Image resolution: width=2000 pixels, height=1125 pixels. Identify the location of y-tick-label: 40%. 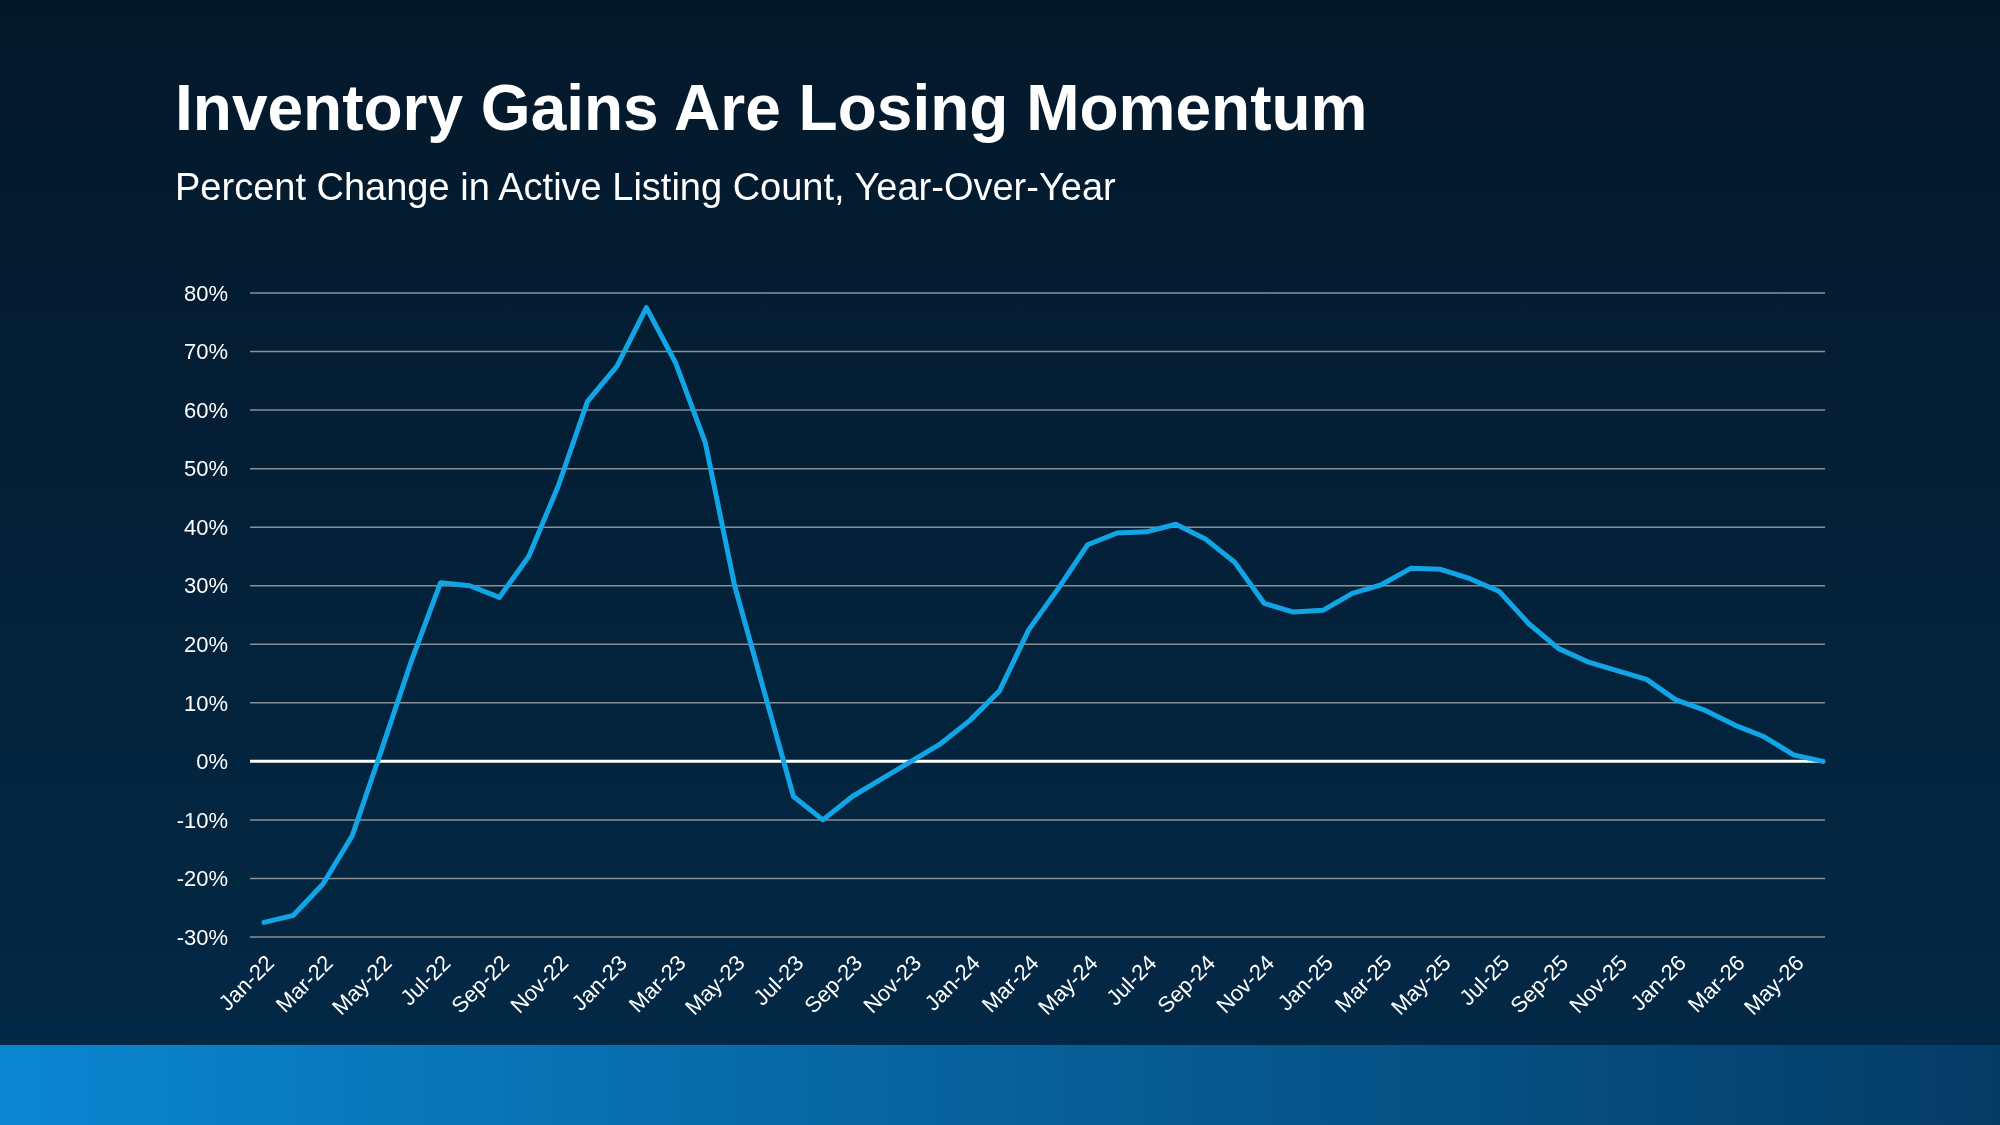
(205, 527).